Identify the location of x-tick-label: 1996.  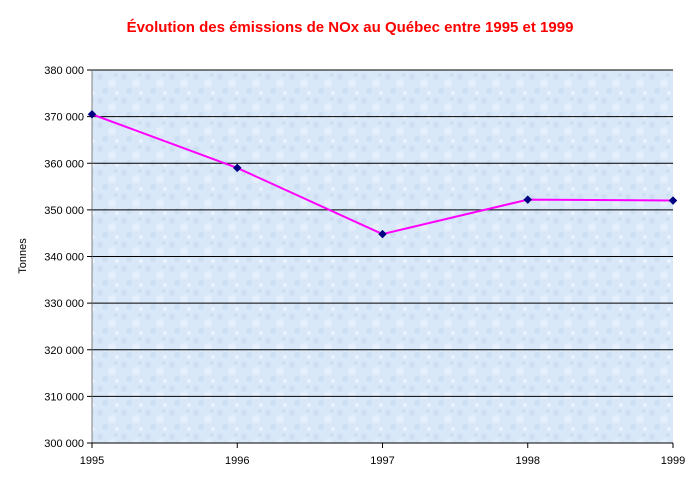
(237, 461).